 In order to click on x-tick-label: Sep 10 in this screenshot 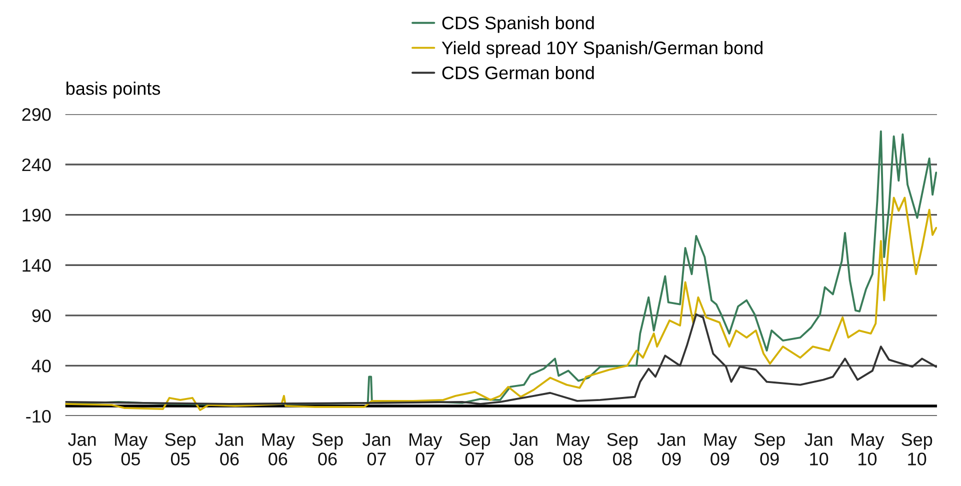, I will do `click(917, 449)`.